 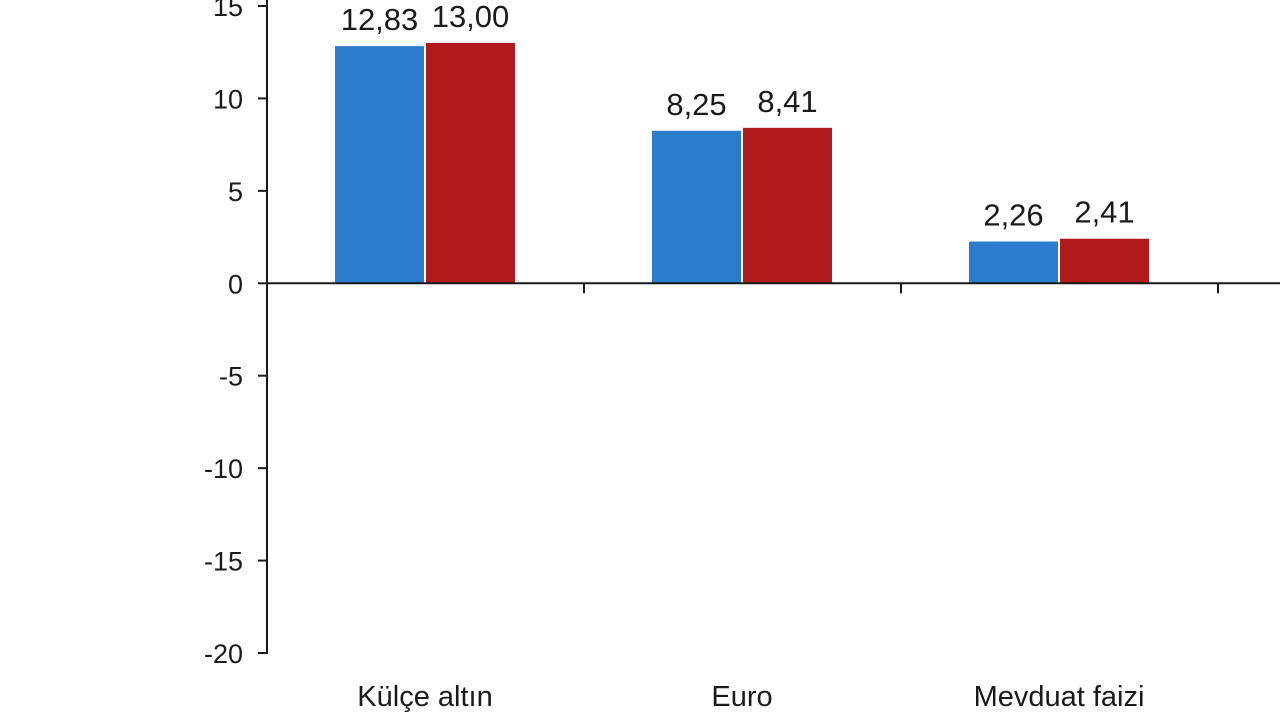 I want to click on y-tick-label: -20, so click(x=223, y=654).